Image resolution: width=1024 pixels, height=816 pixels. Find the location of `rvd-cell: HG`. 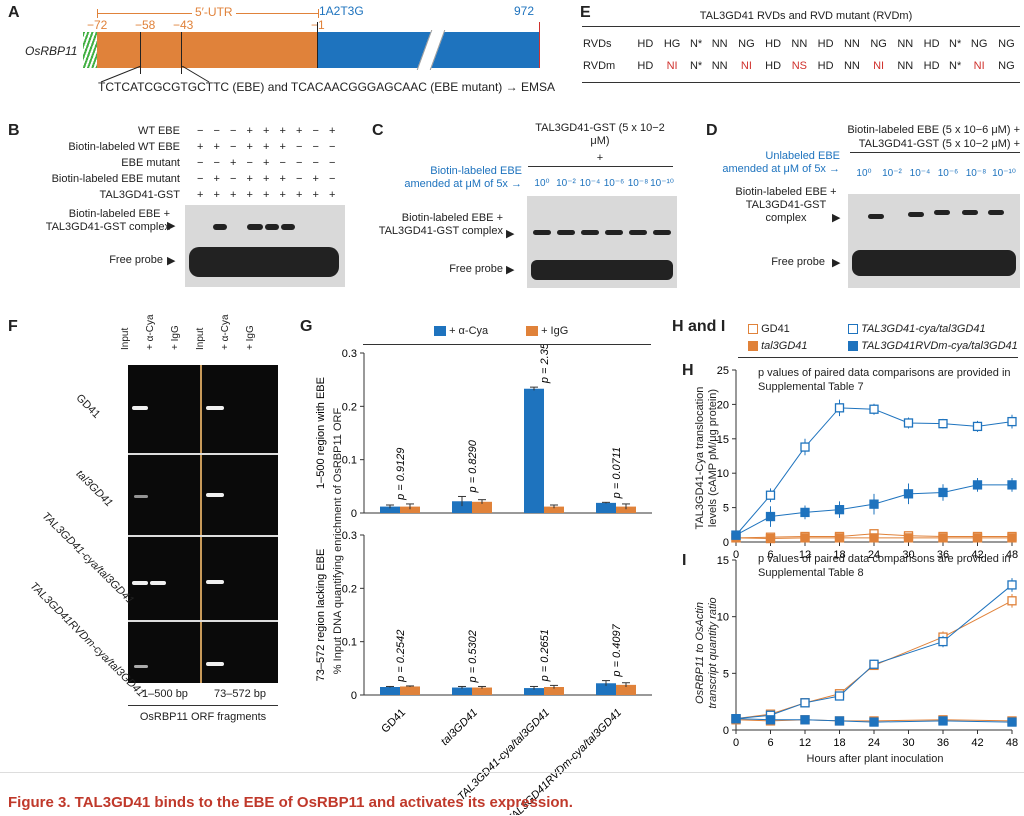

rvd-cell: HG is located at coordinates (672, 44).